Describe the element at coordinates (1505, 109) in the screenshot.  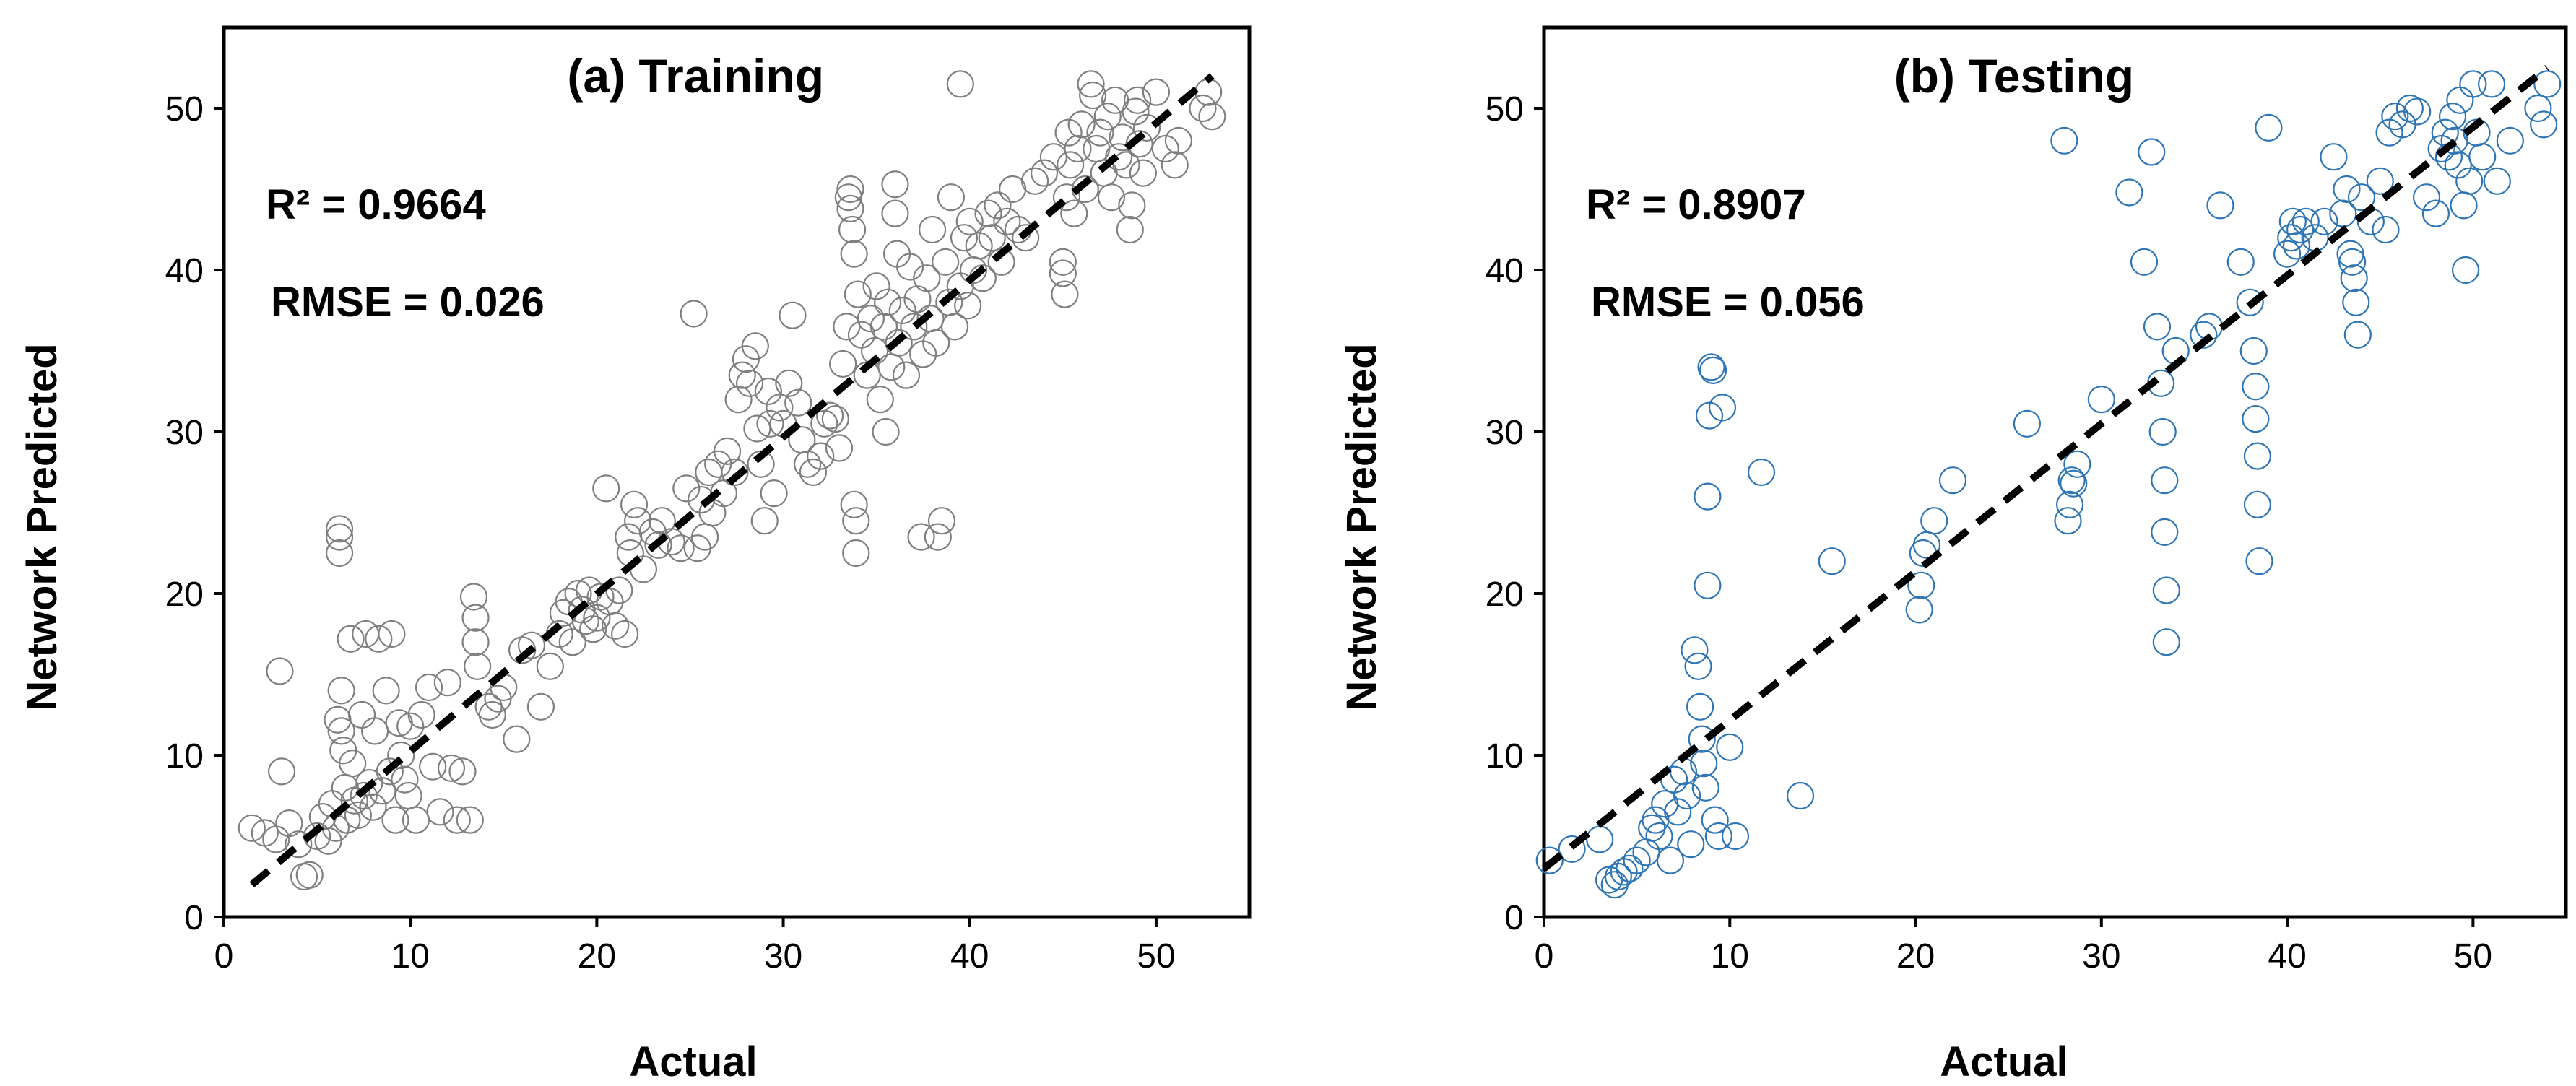
I see `testing-y-tick-label: 50` at that location.